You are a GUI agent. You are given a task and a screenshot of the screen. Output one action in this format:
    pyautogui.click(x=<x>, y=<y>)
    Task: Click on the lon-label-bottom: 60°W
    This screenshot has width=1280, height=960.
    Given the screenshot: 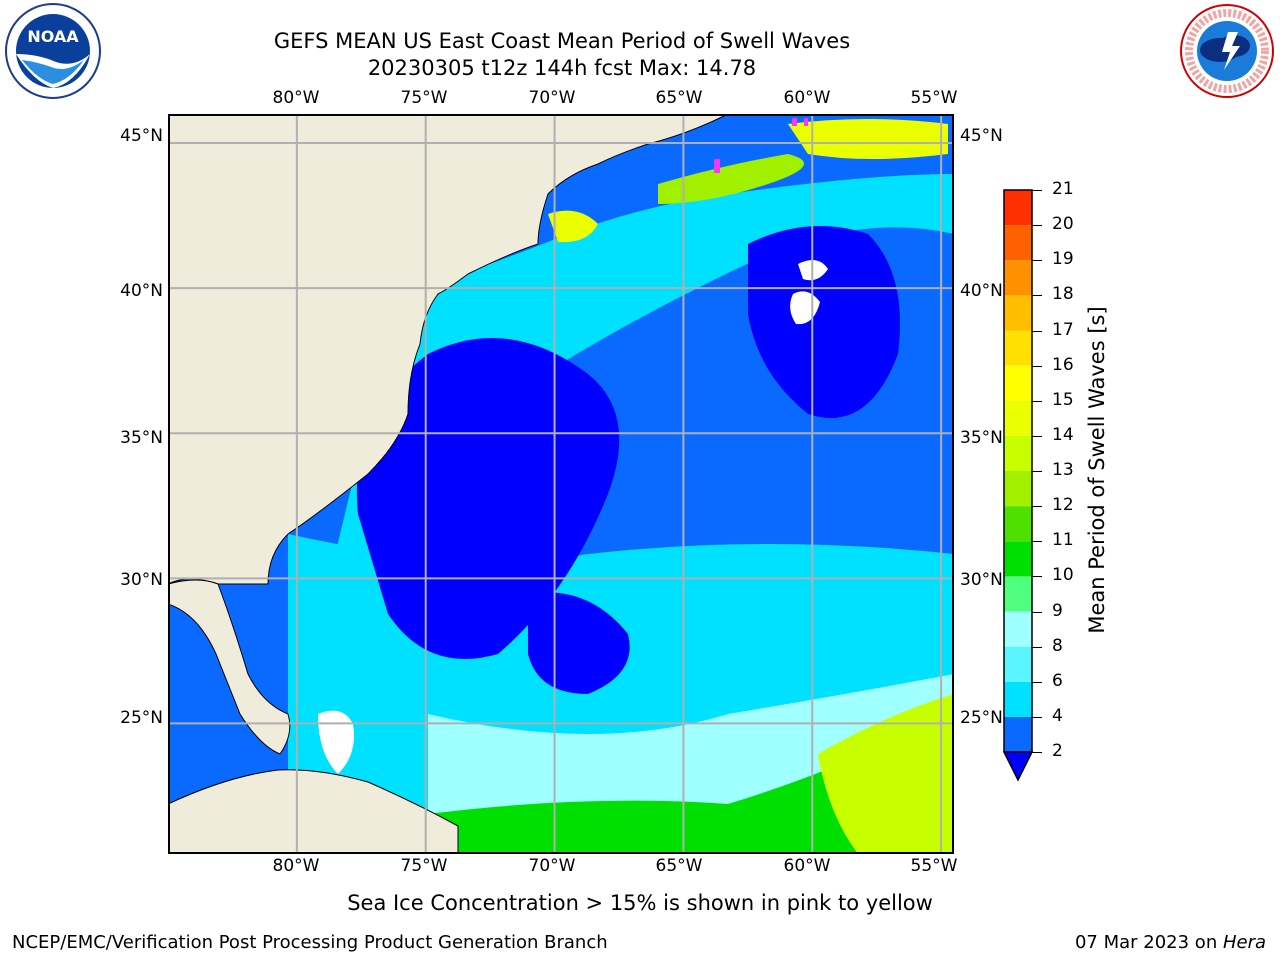 What is the action you would take?
    pyautogui.click(x=807, y=866)
    